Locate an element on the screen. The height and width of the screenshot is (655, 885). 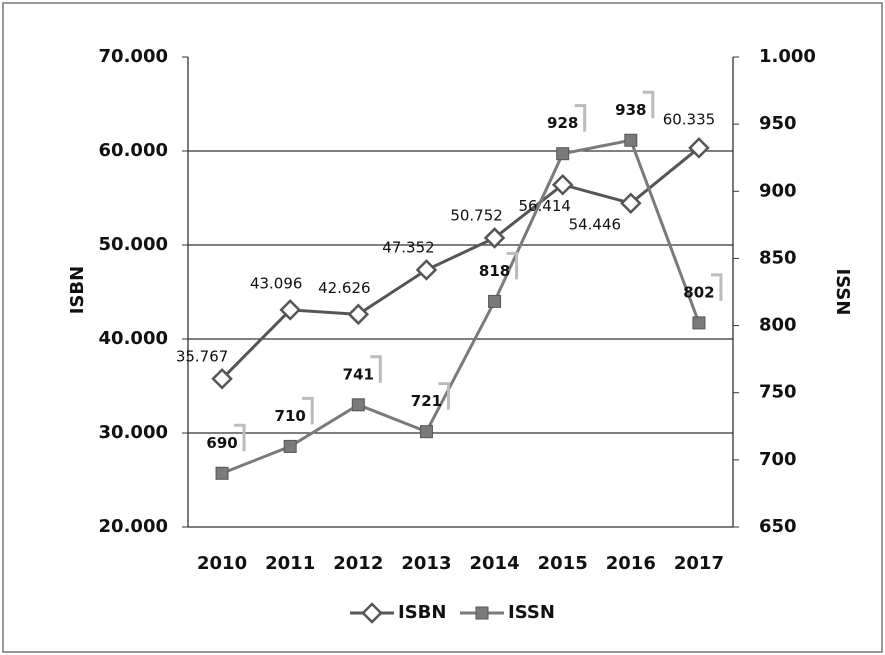
y-tick-label: 40.000 is located at coordinates (133, 338).